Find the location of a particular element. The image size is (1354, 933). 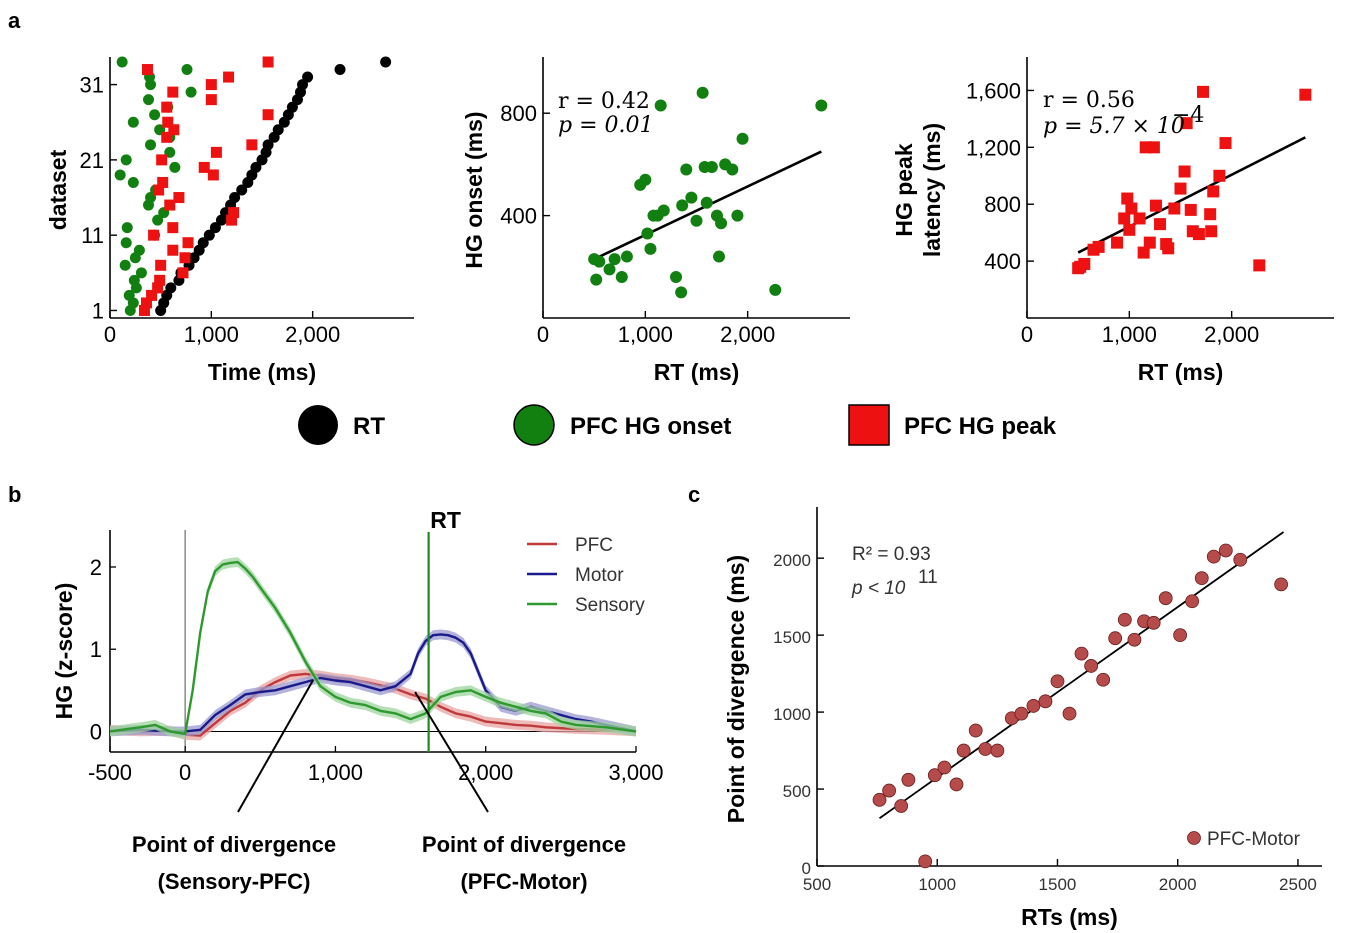

legend-rt-label: RT is located at coordinates (369, 426).